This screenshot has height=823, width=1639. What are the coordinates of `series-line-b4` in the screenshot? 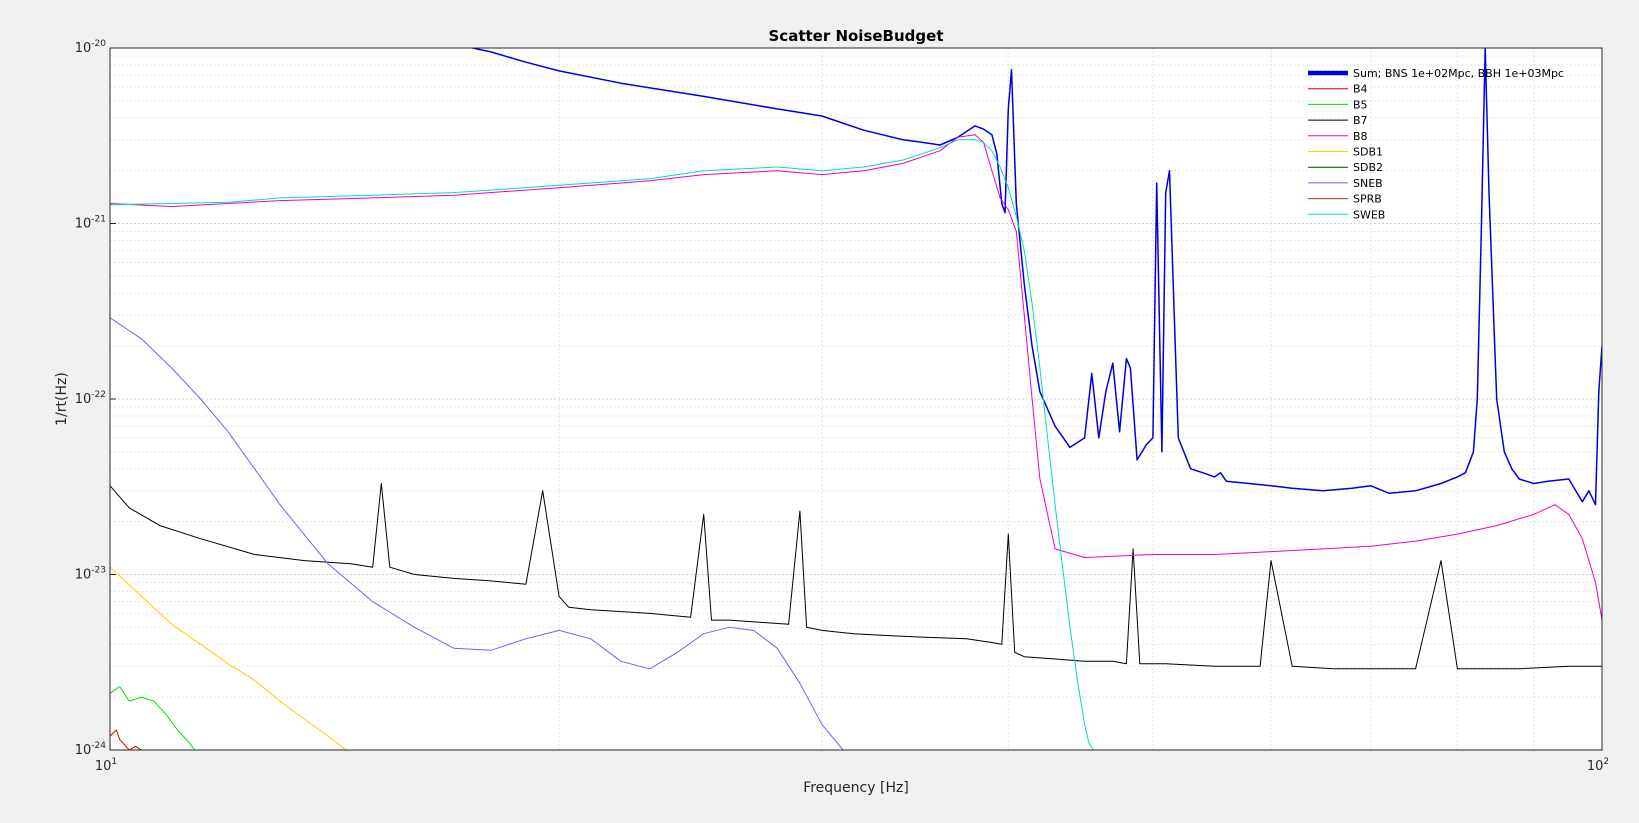 It's located at (126, 739).